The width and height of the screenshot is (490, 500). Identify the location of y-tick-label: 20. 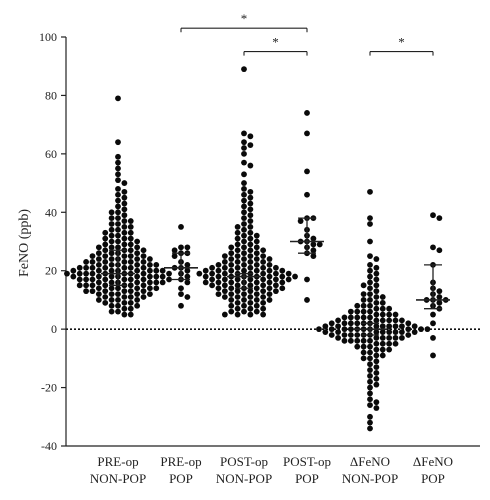
(51, 271).